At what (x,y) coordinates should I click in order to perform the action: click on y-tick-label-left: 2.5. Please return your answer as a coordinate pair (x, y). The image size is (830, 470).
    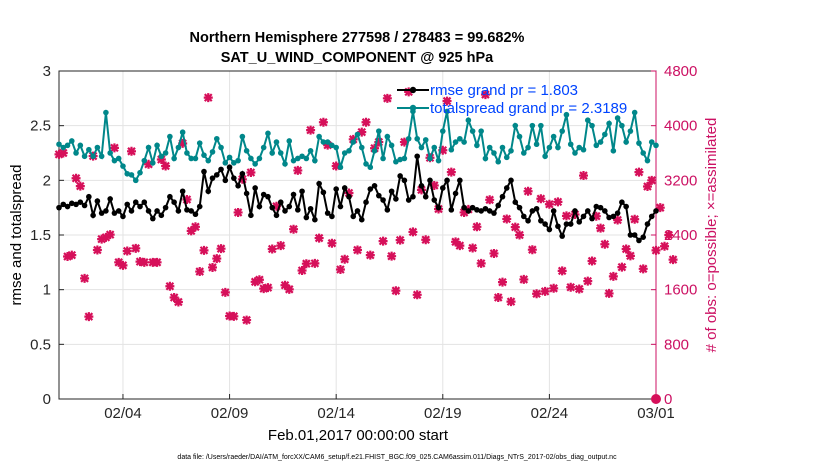
    Looking at the image, I should click on (40, 126).